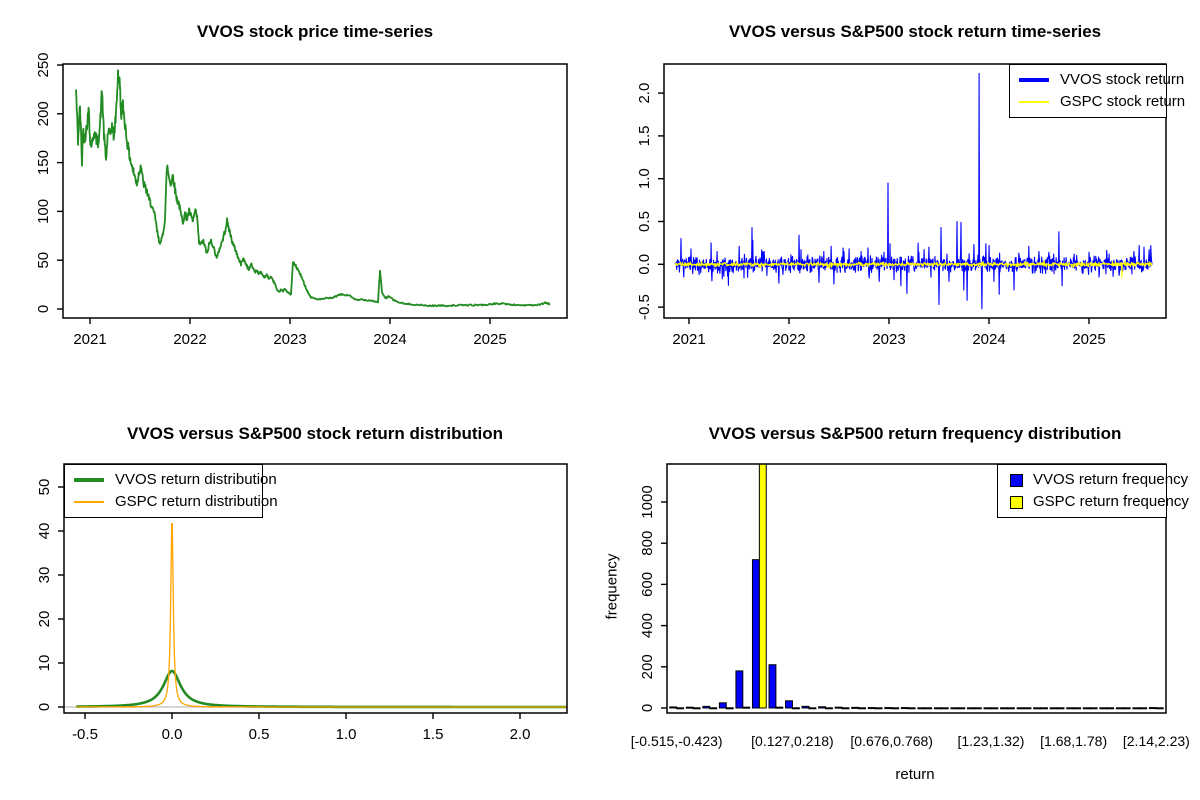 This screenshot has width=1200, height=800. What do you see at coordinates (44, 663) in the screenshot?
I see `y-axis-tick-label: 10` at bounding box center [44, 663].